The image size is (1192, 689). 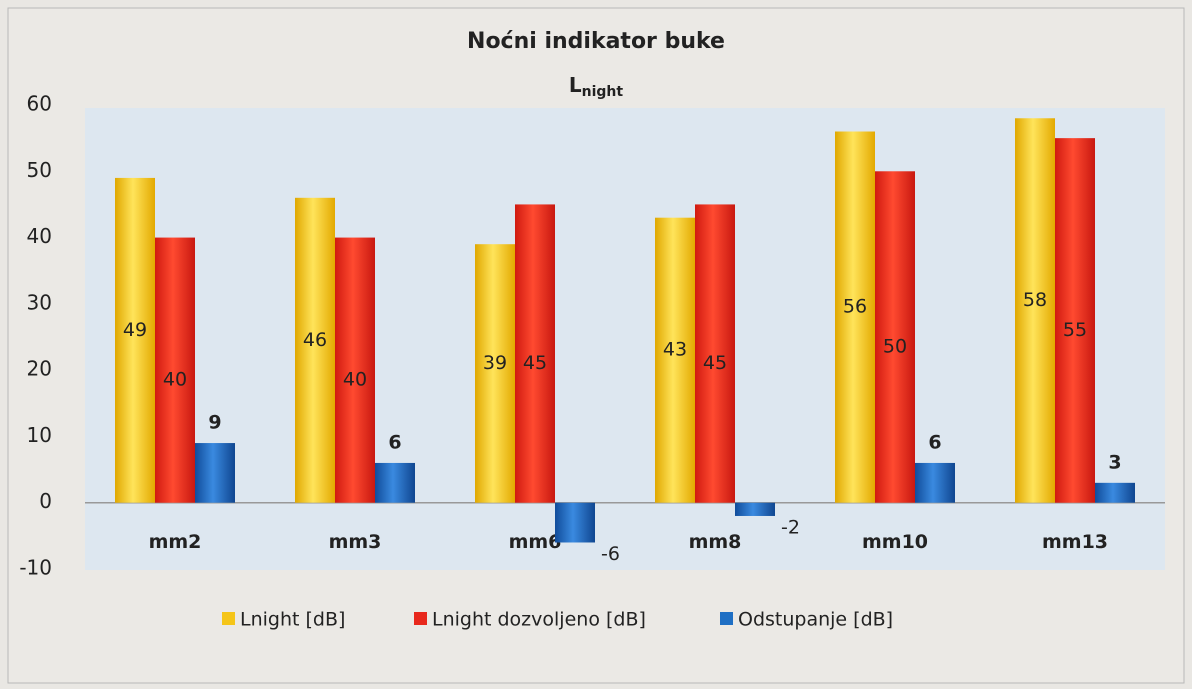 What do you see at coordinates (895, 542) in the screenshot?
I see `x-tick-label: mm10` at bounding box center [895, 542].